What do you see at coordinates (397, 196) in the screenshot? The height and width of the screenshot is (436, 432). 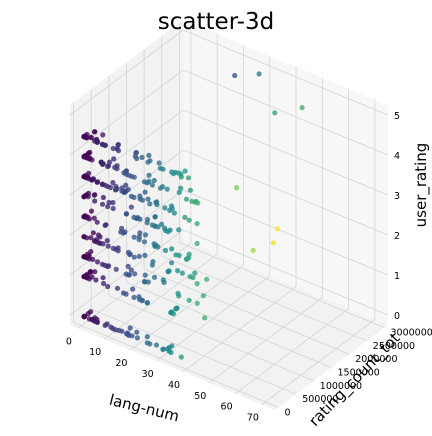 I see `z-tick-label: 3` at bounding box center [397, 196].